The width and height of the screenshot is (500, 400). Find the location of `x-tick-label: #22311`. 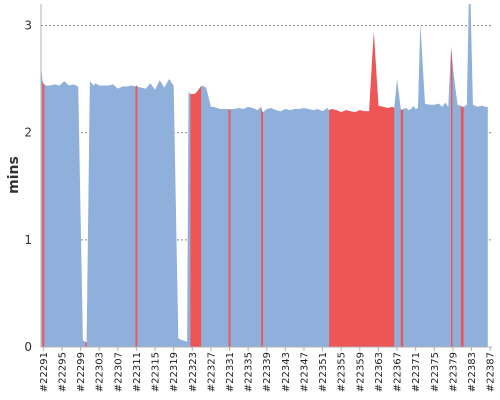

x-tick-label: #22311 is located at coordinates (137, 372).